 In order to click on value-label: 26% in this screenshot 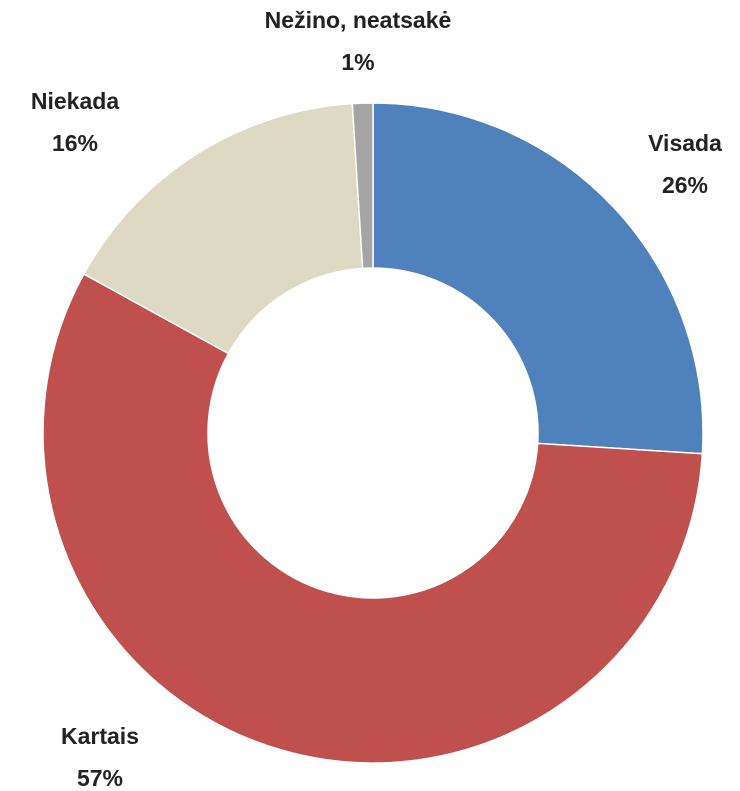, I will do `click(685, 185)`.